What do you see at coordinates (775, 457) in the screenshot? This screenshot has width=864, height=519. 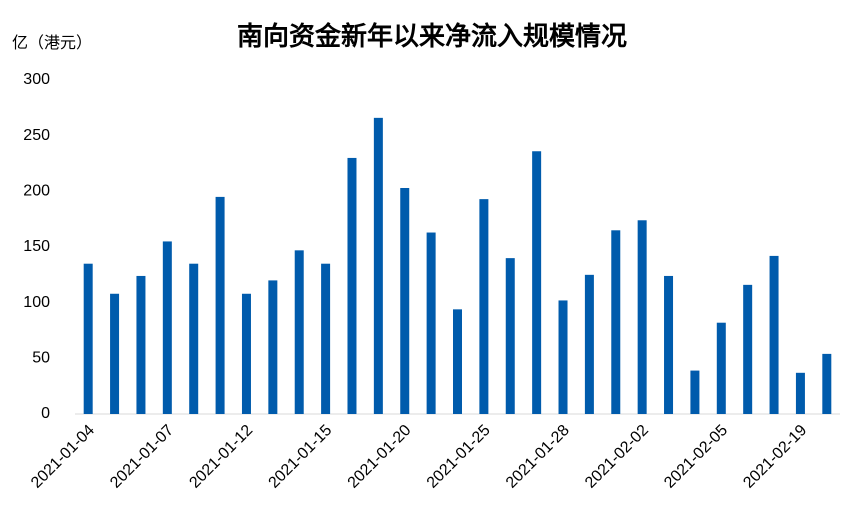 I see `x-tick-label: 2021-02-19` at bounding box center [775, 457].